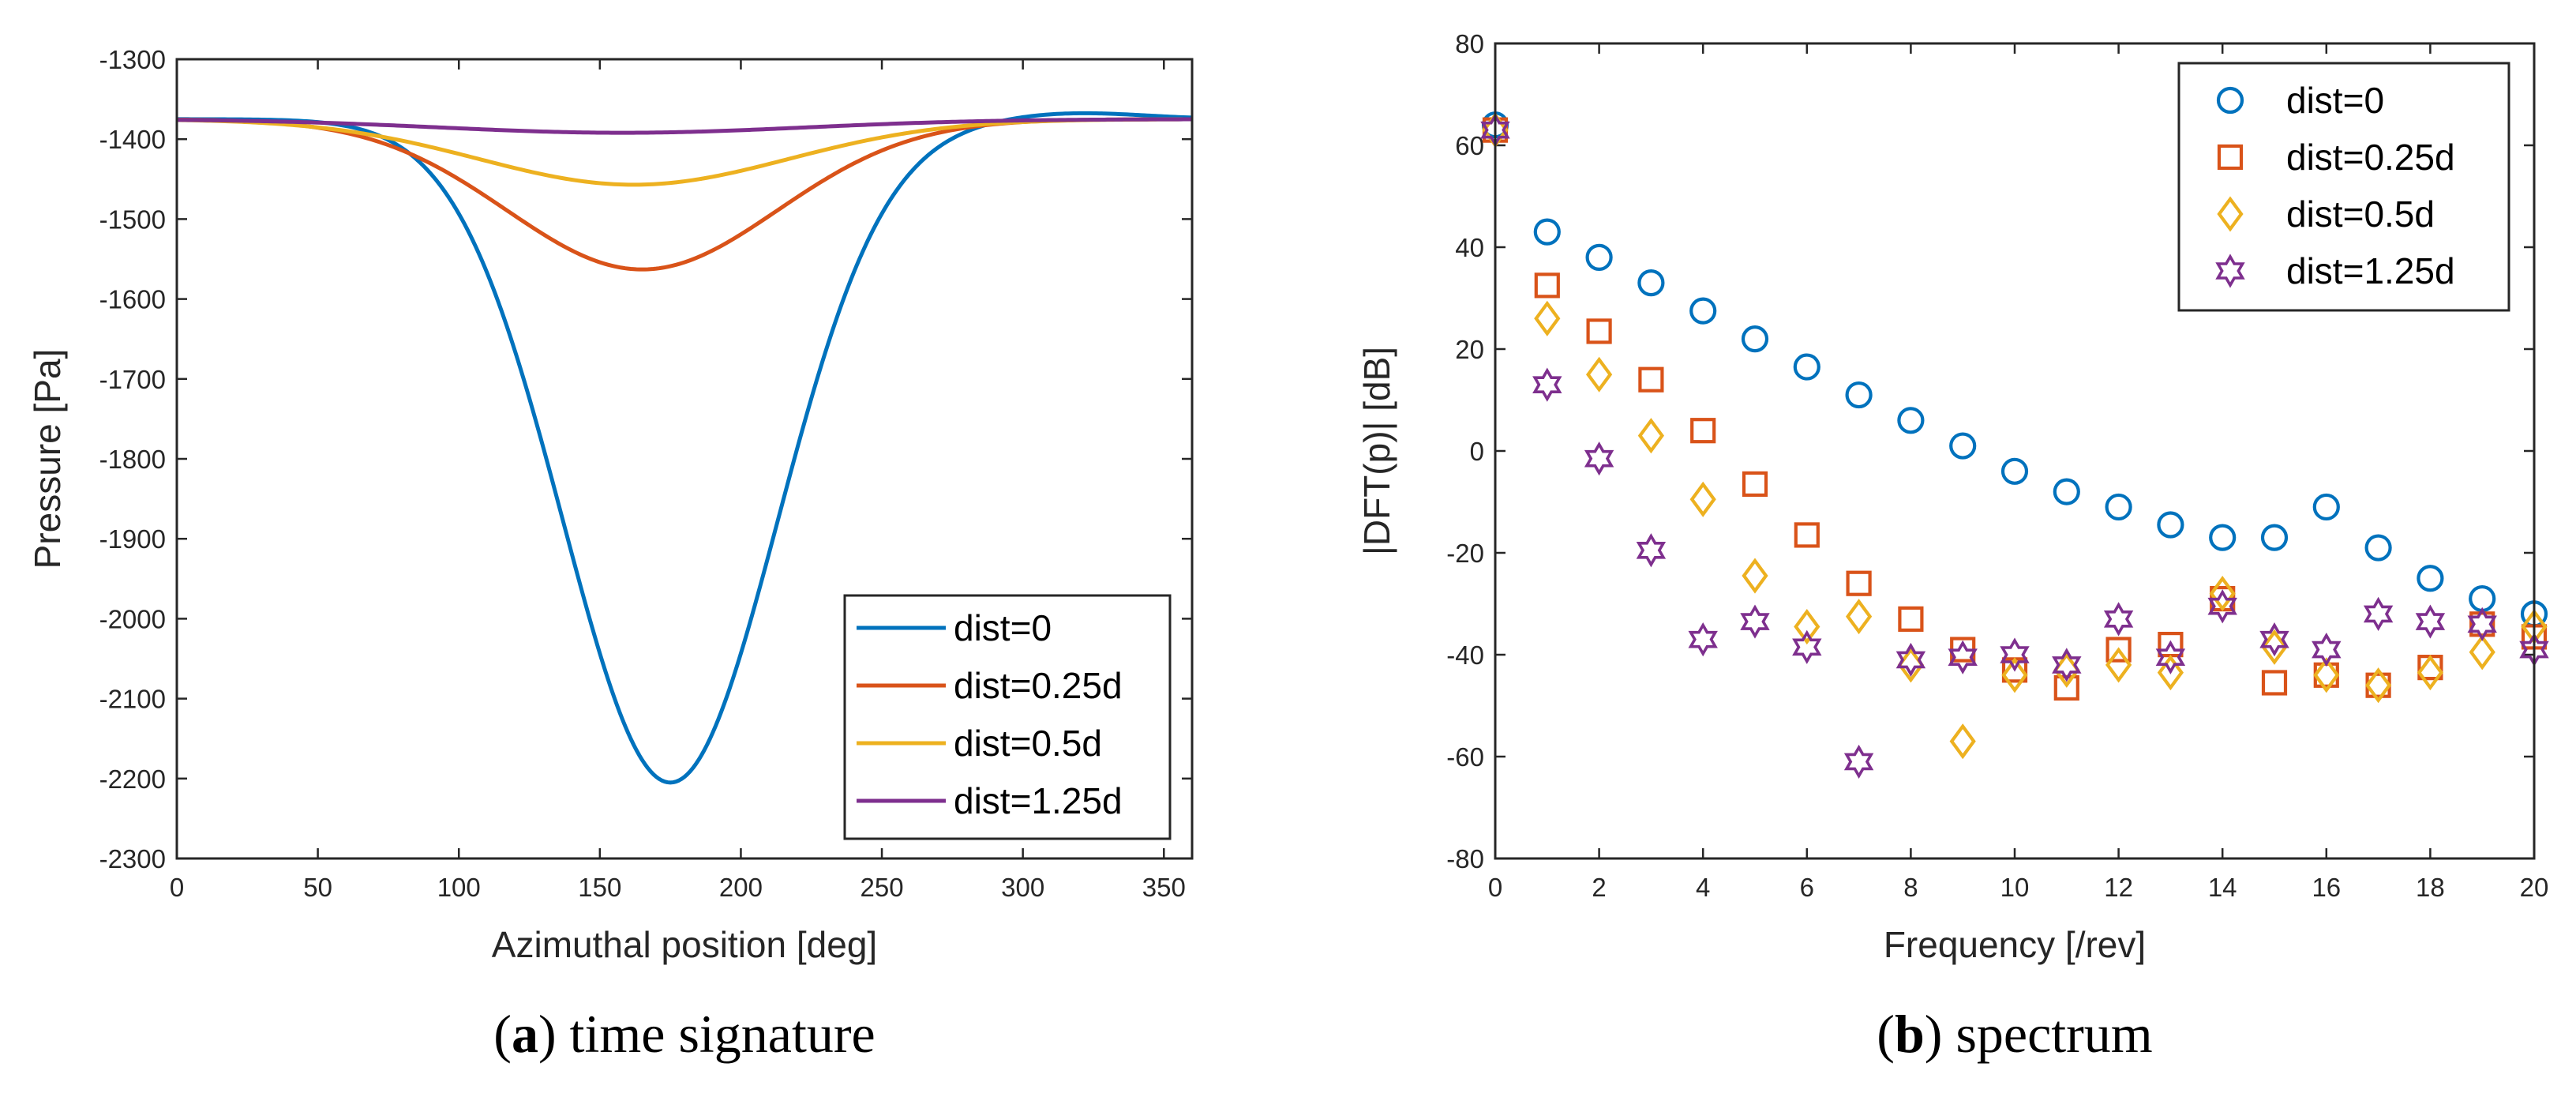 The height and width of the screenshot is (1112, 2576). What do you see at coordinates (132, 779) in the screenshot?
I see `plot-a-ytick-label: -2200` at bounding box center [132, 779].